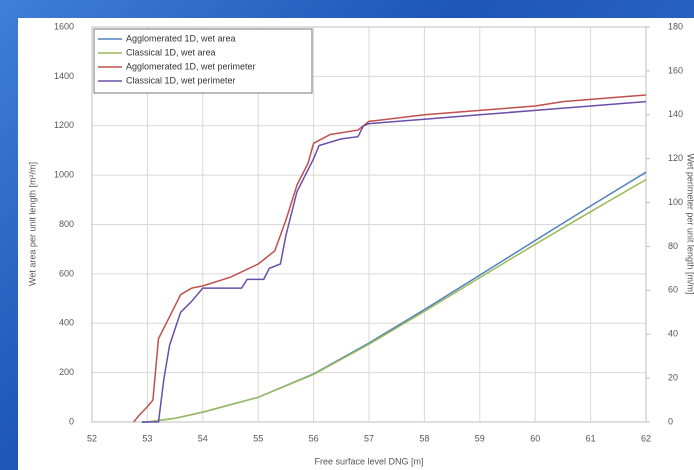 The image size is (694, 470). Describe the element at coordinates (690, 224) in the screenshot. I see `y2-axis-label: Wet perimeter per unit length [m/m]` at that location.